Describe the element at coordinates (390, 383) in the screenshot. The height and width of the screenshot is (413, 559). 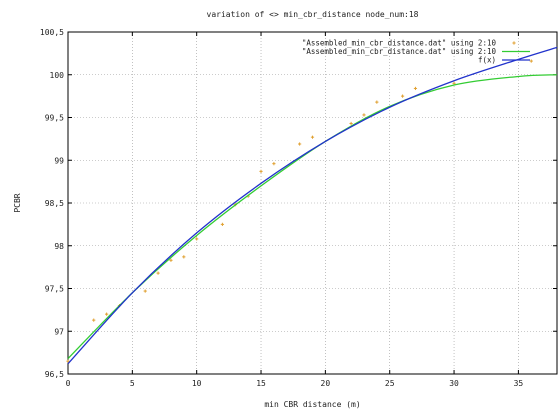
I see `x-tick-label: 25` at that location.